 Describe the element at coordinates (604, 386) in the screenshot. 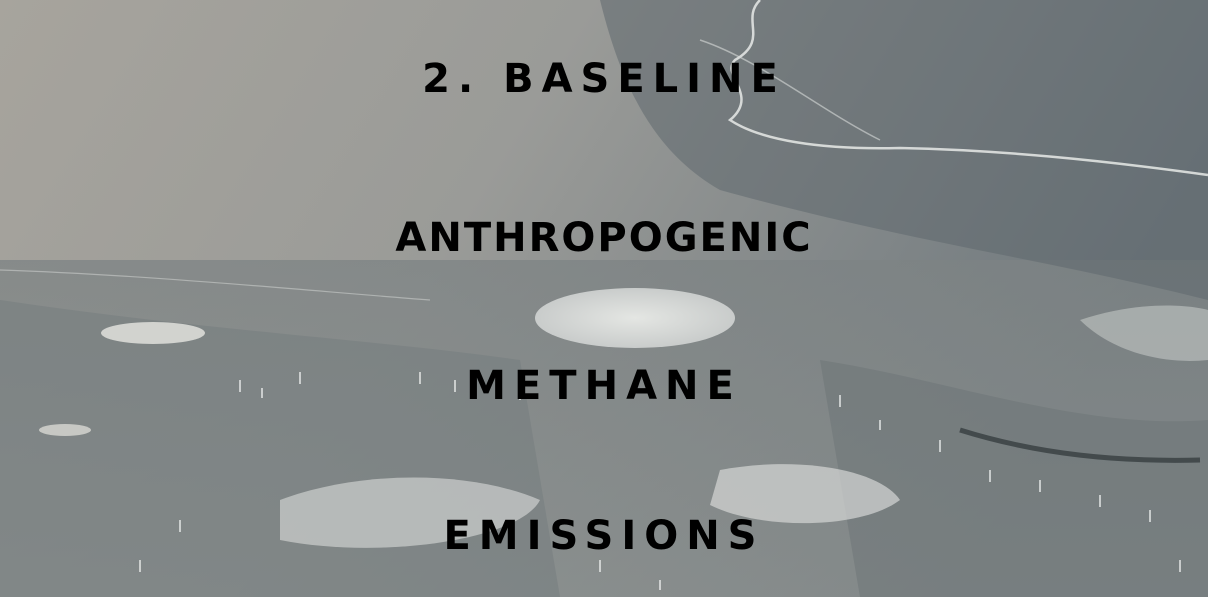

I see `title-line-3: METHANE` at that location.